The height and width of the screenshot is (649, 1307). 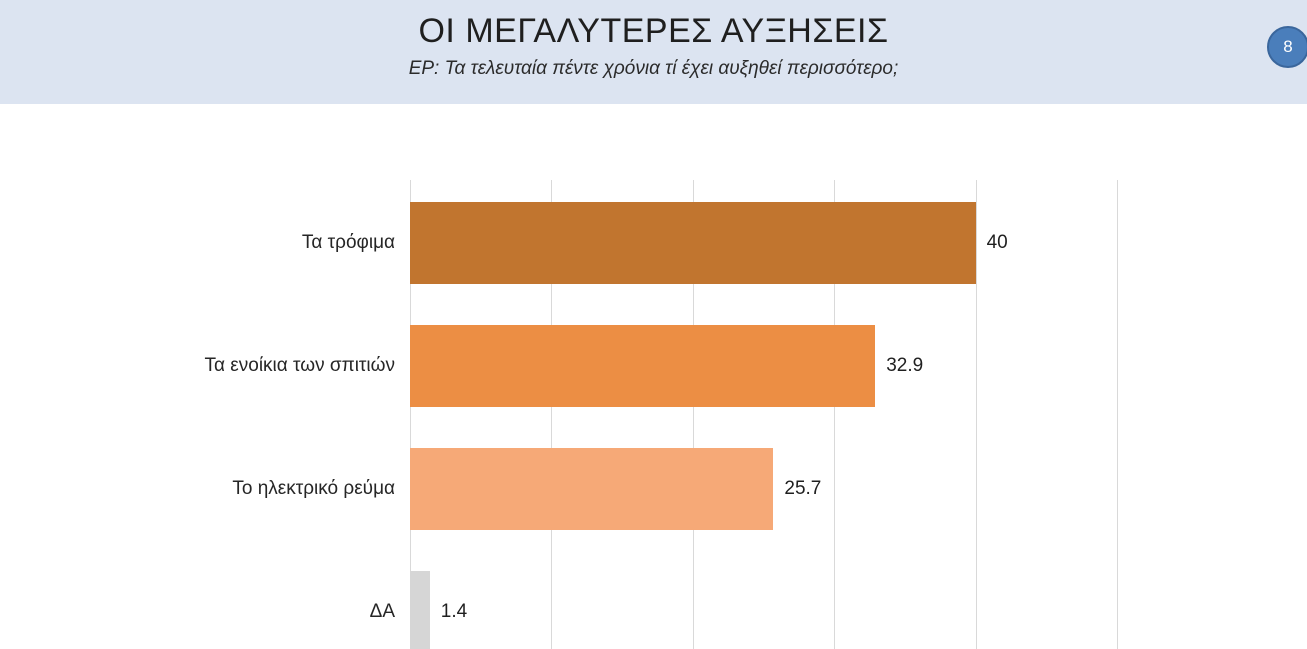 What do you see at coordinates (653, 610) in the screenshot?
I see `bar-row: ΔΑ 1.4` at bounding box center [653, 610].